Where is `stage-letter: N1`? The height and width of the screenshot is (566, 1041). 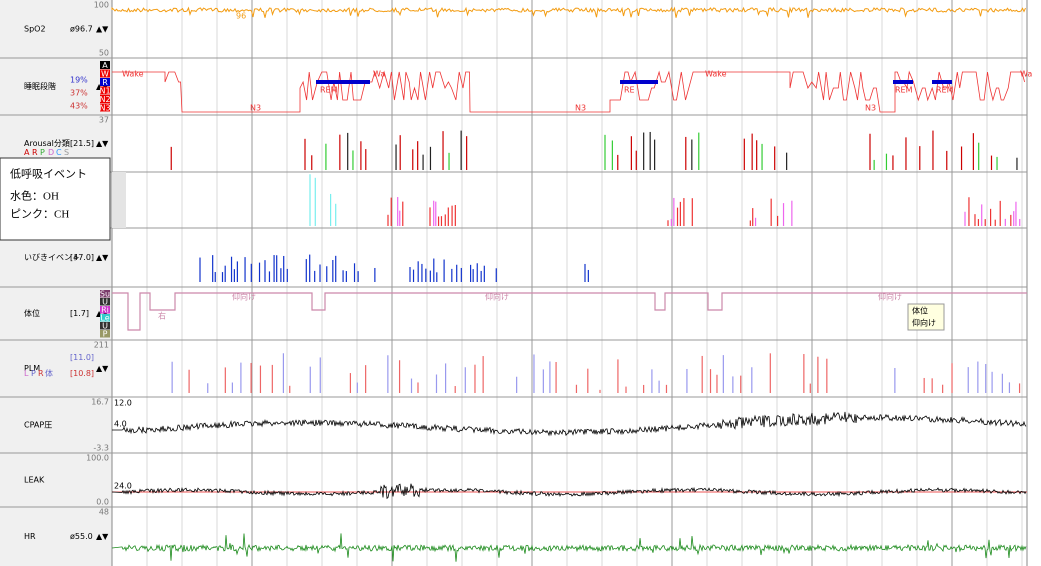
stage-letter: N1 is located at coordinates (104, 90).